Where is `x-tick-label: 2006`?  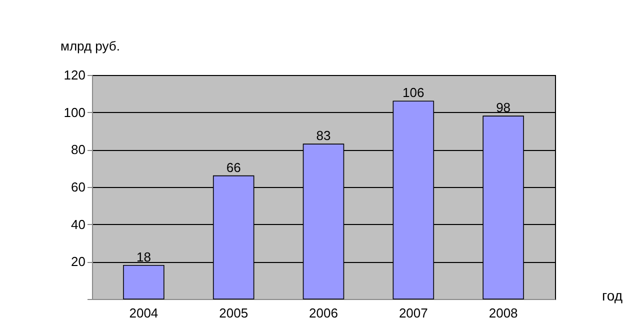 x-tick-label: 2006 is located at coordinates (323, 313).